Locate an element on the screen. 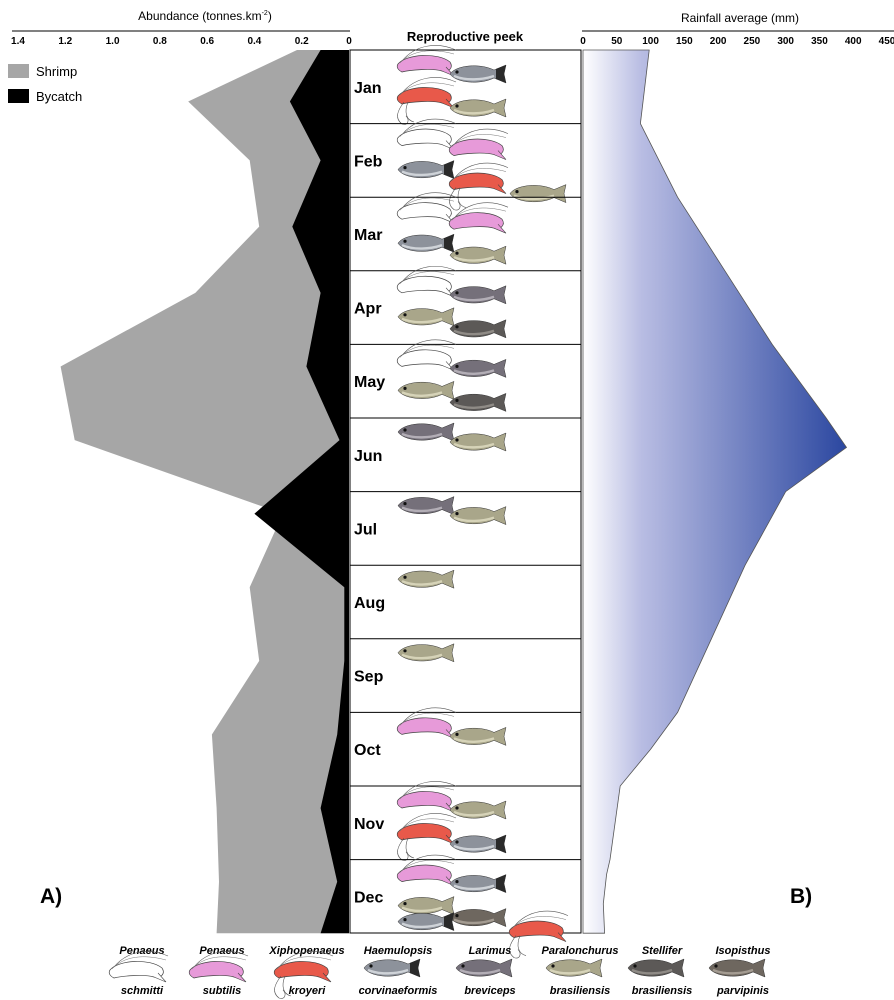 This screenshot has width=894, height=1000. species-genus: Haemulopsis is located at coordinates (398, 951).